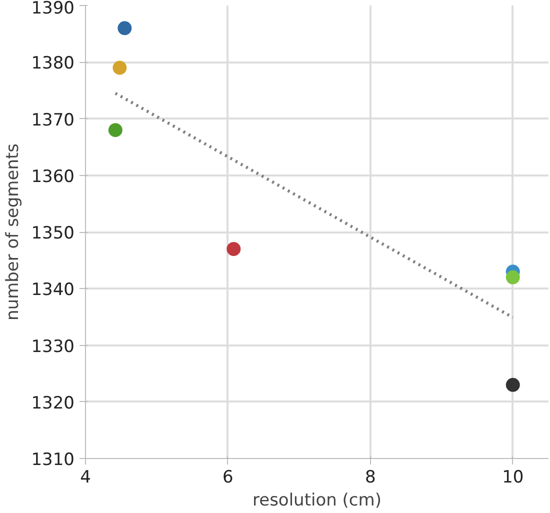  What do you see at coordinates (85, 478) in the screenshot?
I see `x-tick-label: 4` at bounding box center [85, 478].